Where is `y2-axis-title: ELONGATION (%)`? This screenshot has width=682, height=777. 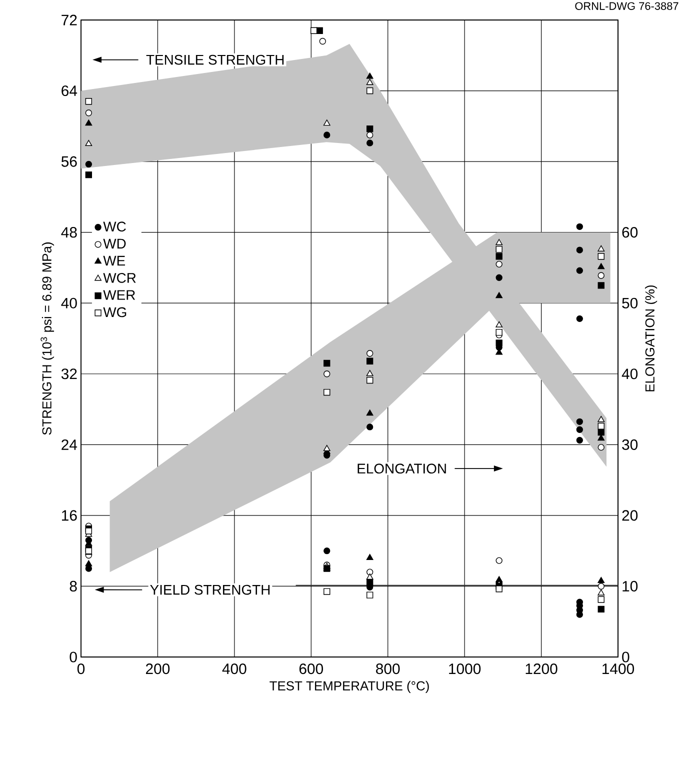 y2-axis-title: ELONGATION (%) is located at coordinates (651, 338).